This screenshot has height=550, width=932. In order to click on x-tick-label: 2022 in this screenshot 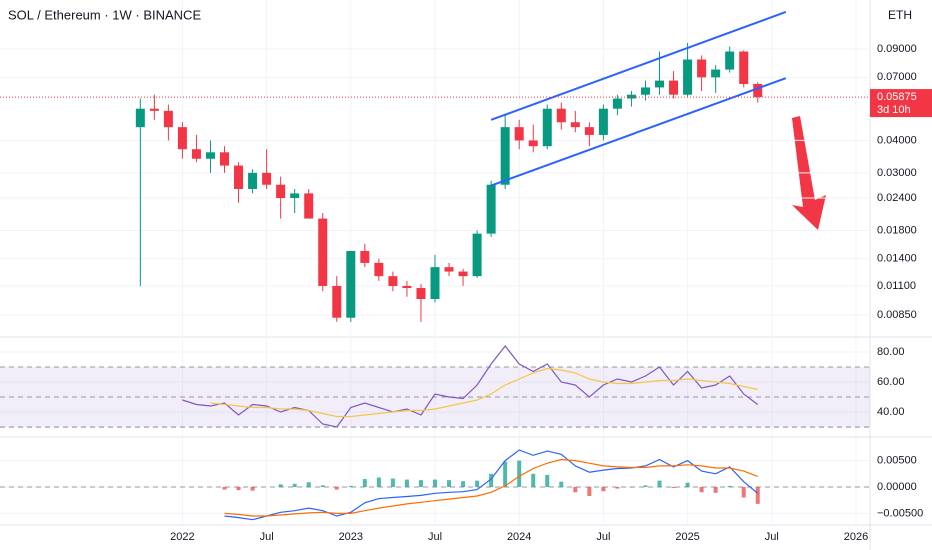, I will do `click(182, 537)`.